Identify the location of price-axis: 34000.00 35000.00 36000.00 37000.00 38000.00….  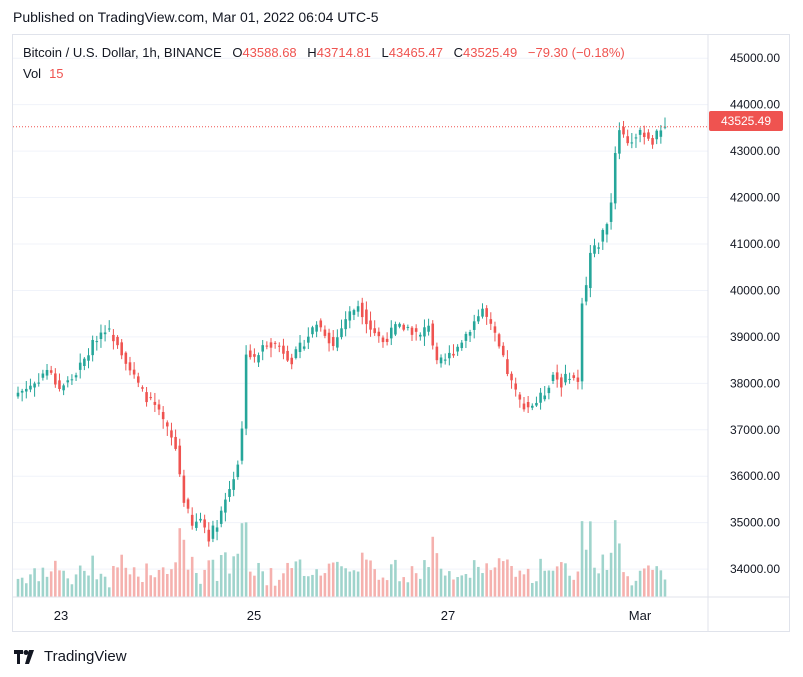
(755, 313).